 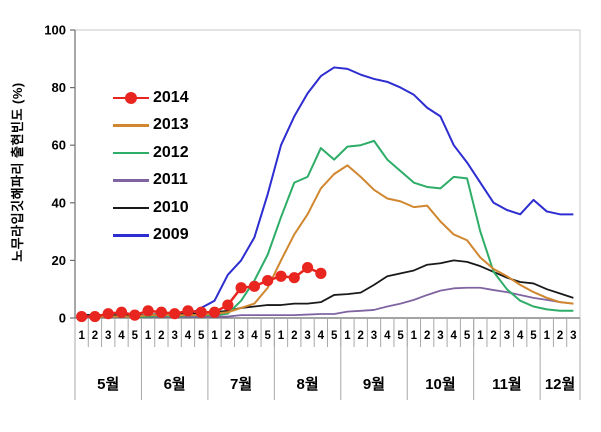 I want to click on month-label: 8월, so click(x=307, y=384).